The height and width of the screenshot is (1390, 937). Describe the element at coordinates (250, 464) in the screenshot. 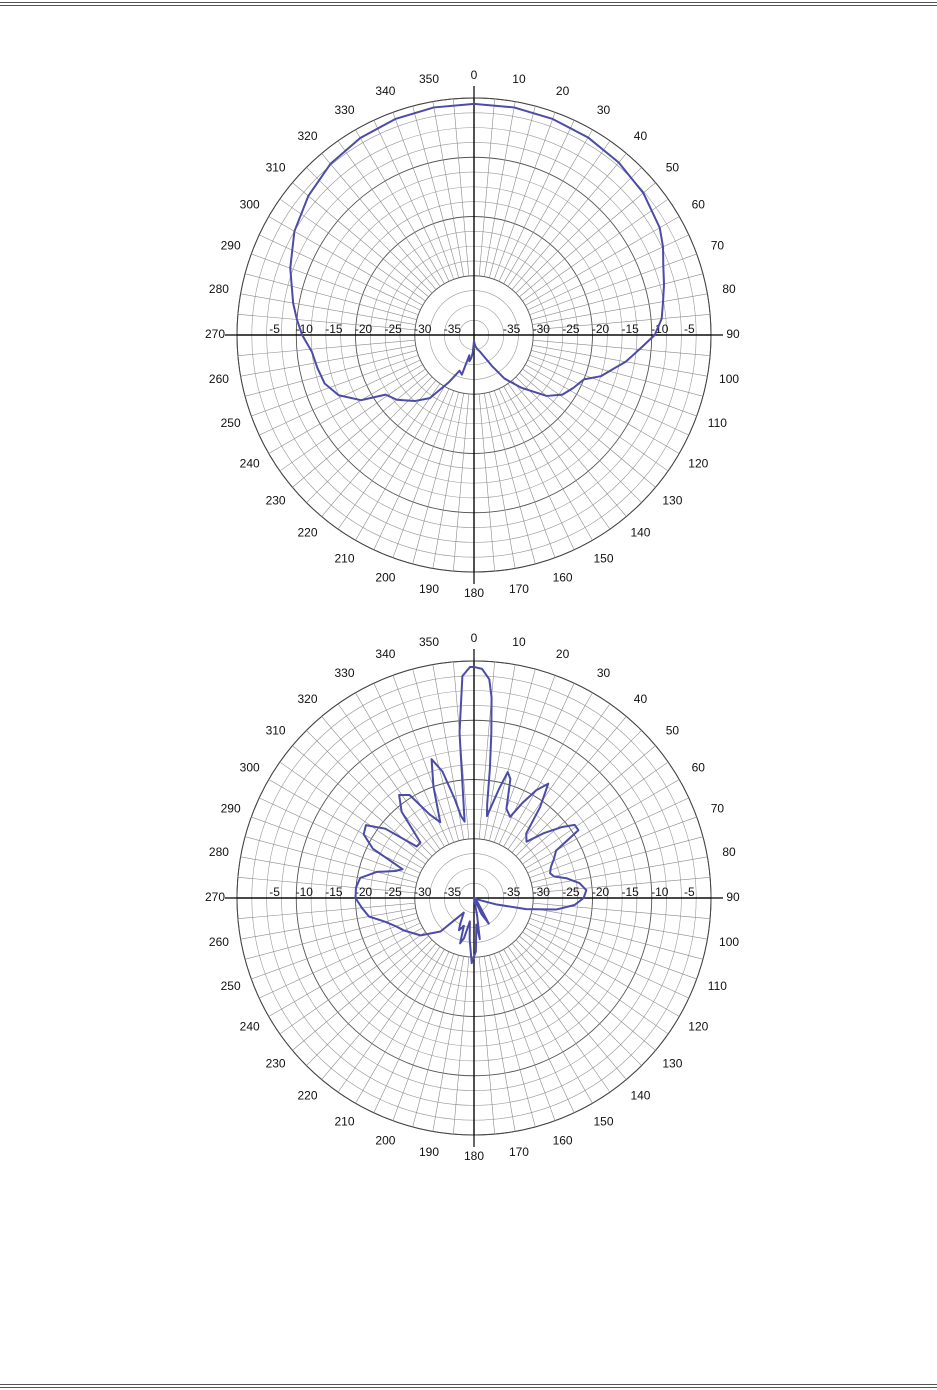

I see `angle-label: 240` at that location.